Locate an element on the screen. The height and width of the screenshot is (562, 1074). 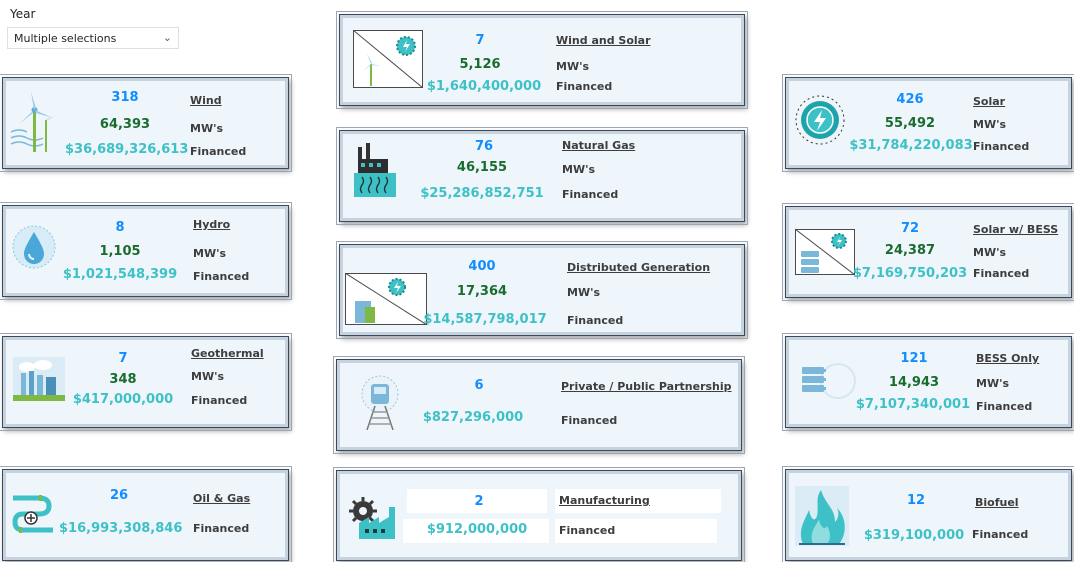
bess-only-financed-label: Financed is located at coordinates (1004, 406).